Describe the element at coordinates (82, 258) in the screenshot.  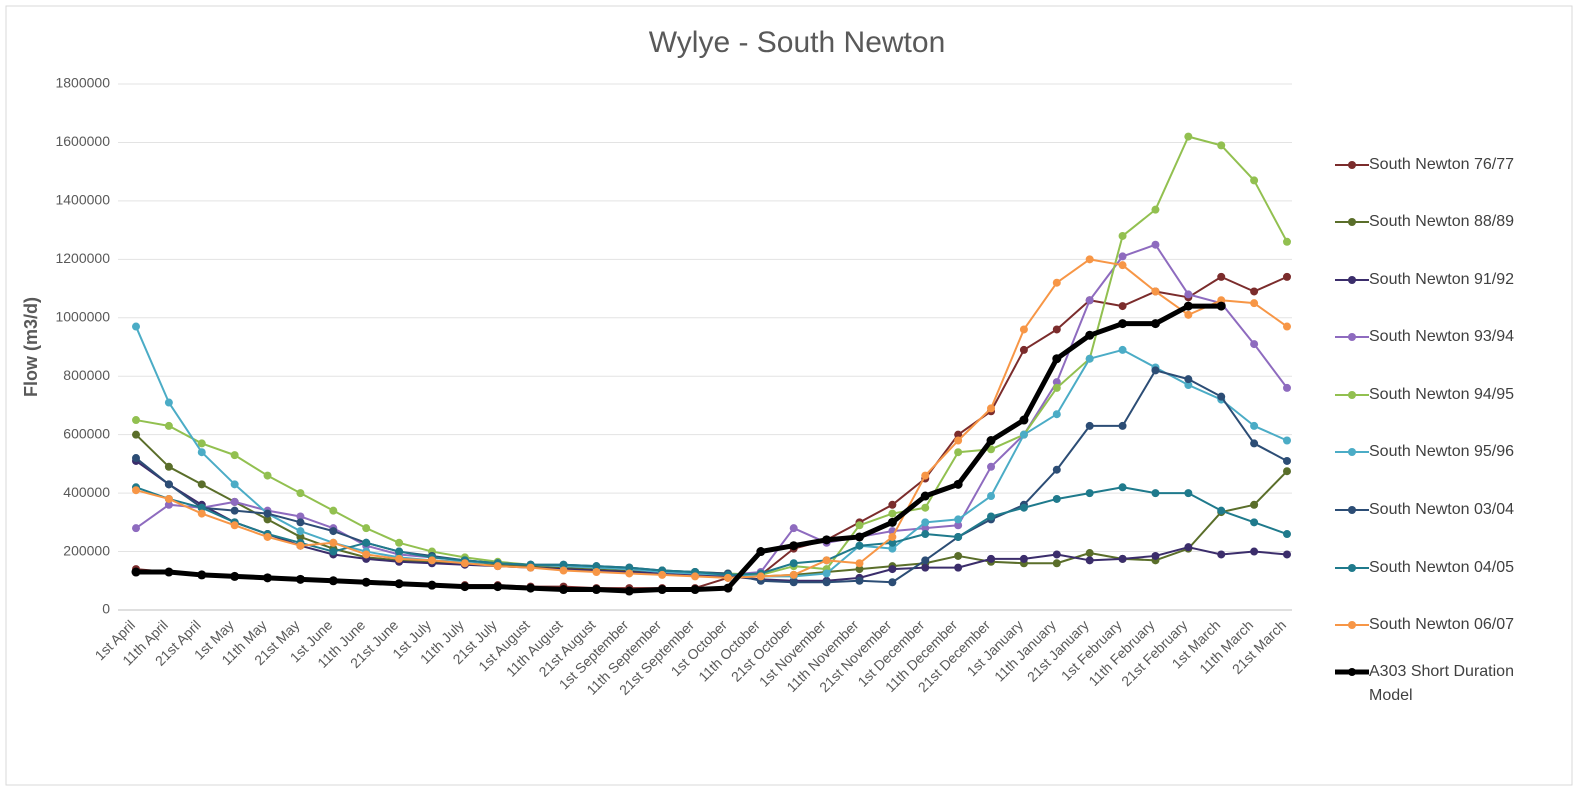
I see `y-tick-label: 1200000` at that location.